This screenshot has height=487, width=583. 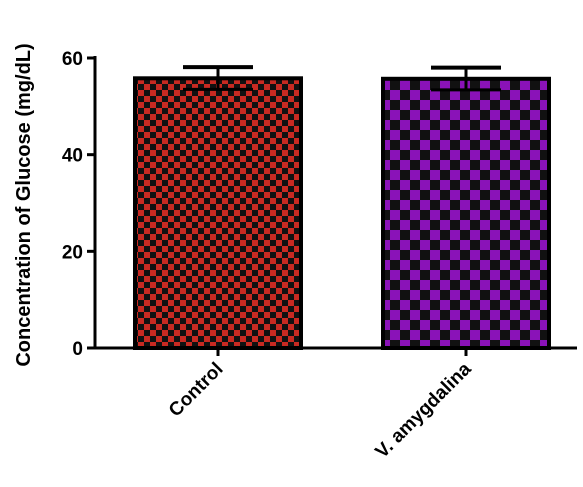 What do you see at coordinates (72, 252) in the screenshot?
I see `y-tick-label: 20` at bounding box center [72, 252].